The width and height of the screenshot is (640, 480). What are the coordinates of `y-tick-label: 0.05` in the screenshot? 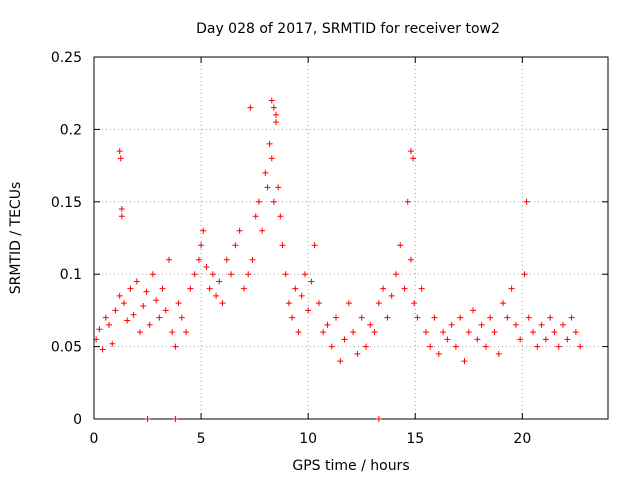 It's located at (66, 348).